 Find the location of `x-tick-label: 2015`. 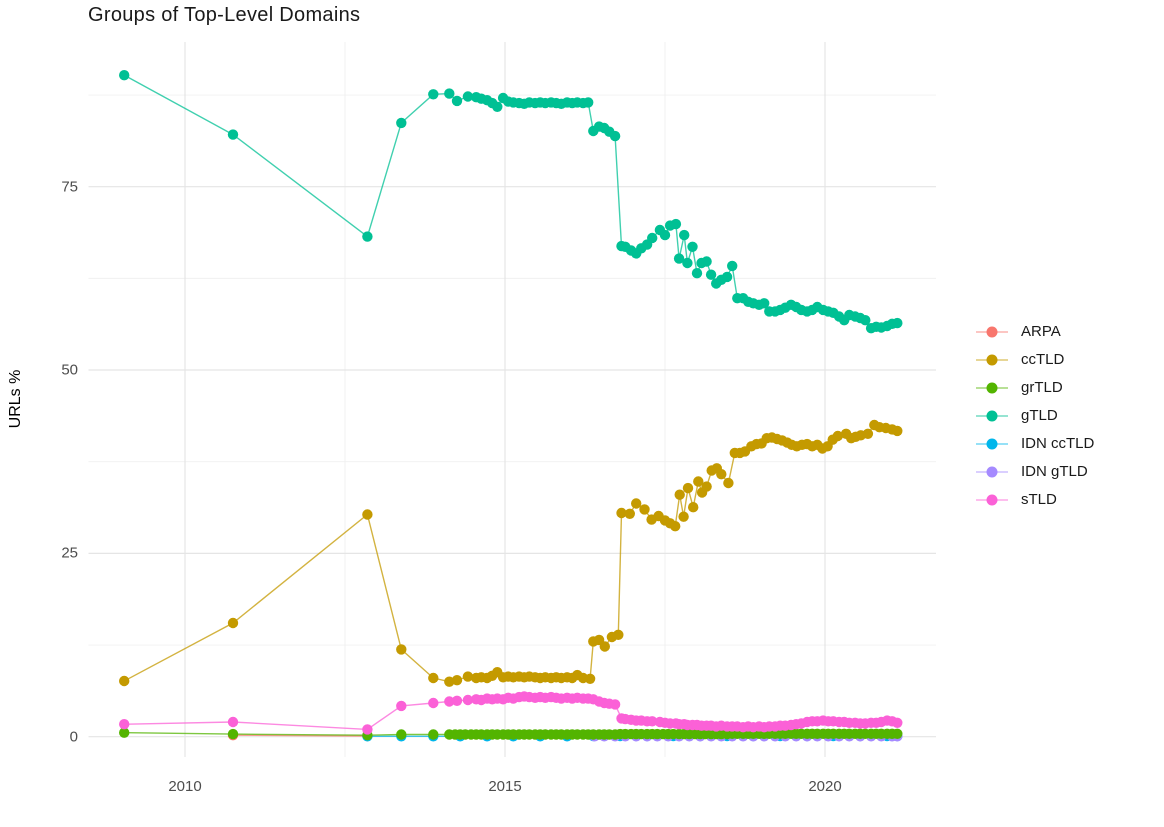

x-tick-label: 2015 is located at coordinates (505, 786).